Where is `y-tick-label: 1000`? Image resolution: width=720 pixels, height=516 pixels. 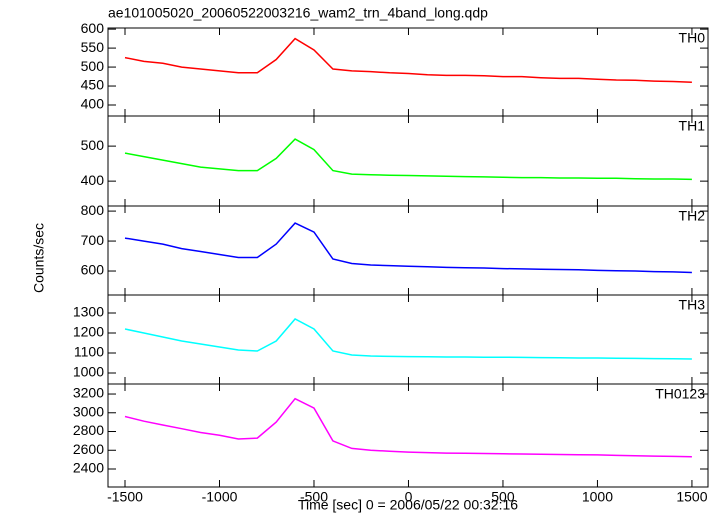 y-tick-label: 1000 is located at coordinates (88, 372).